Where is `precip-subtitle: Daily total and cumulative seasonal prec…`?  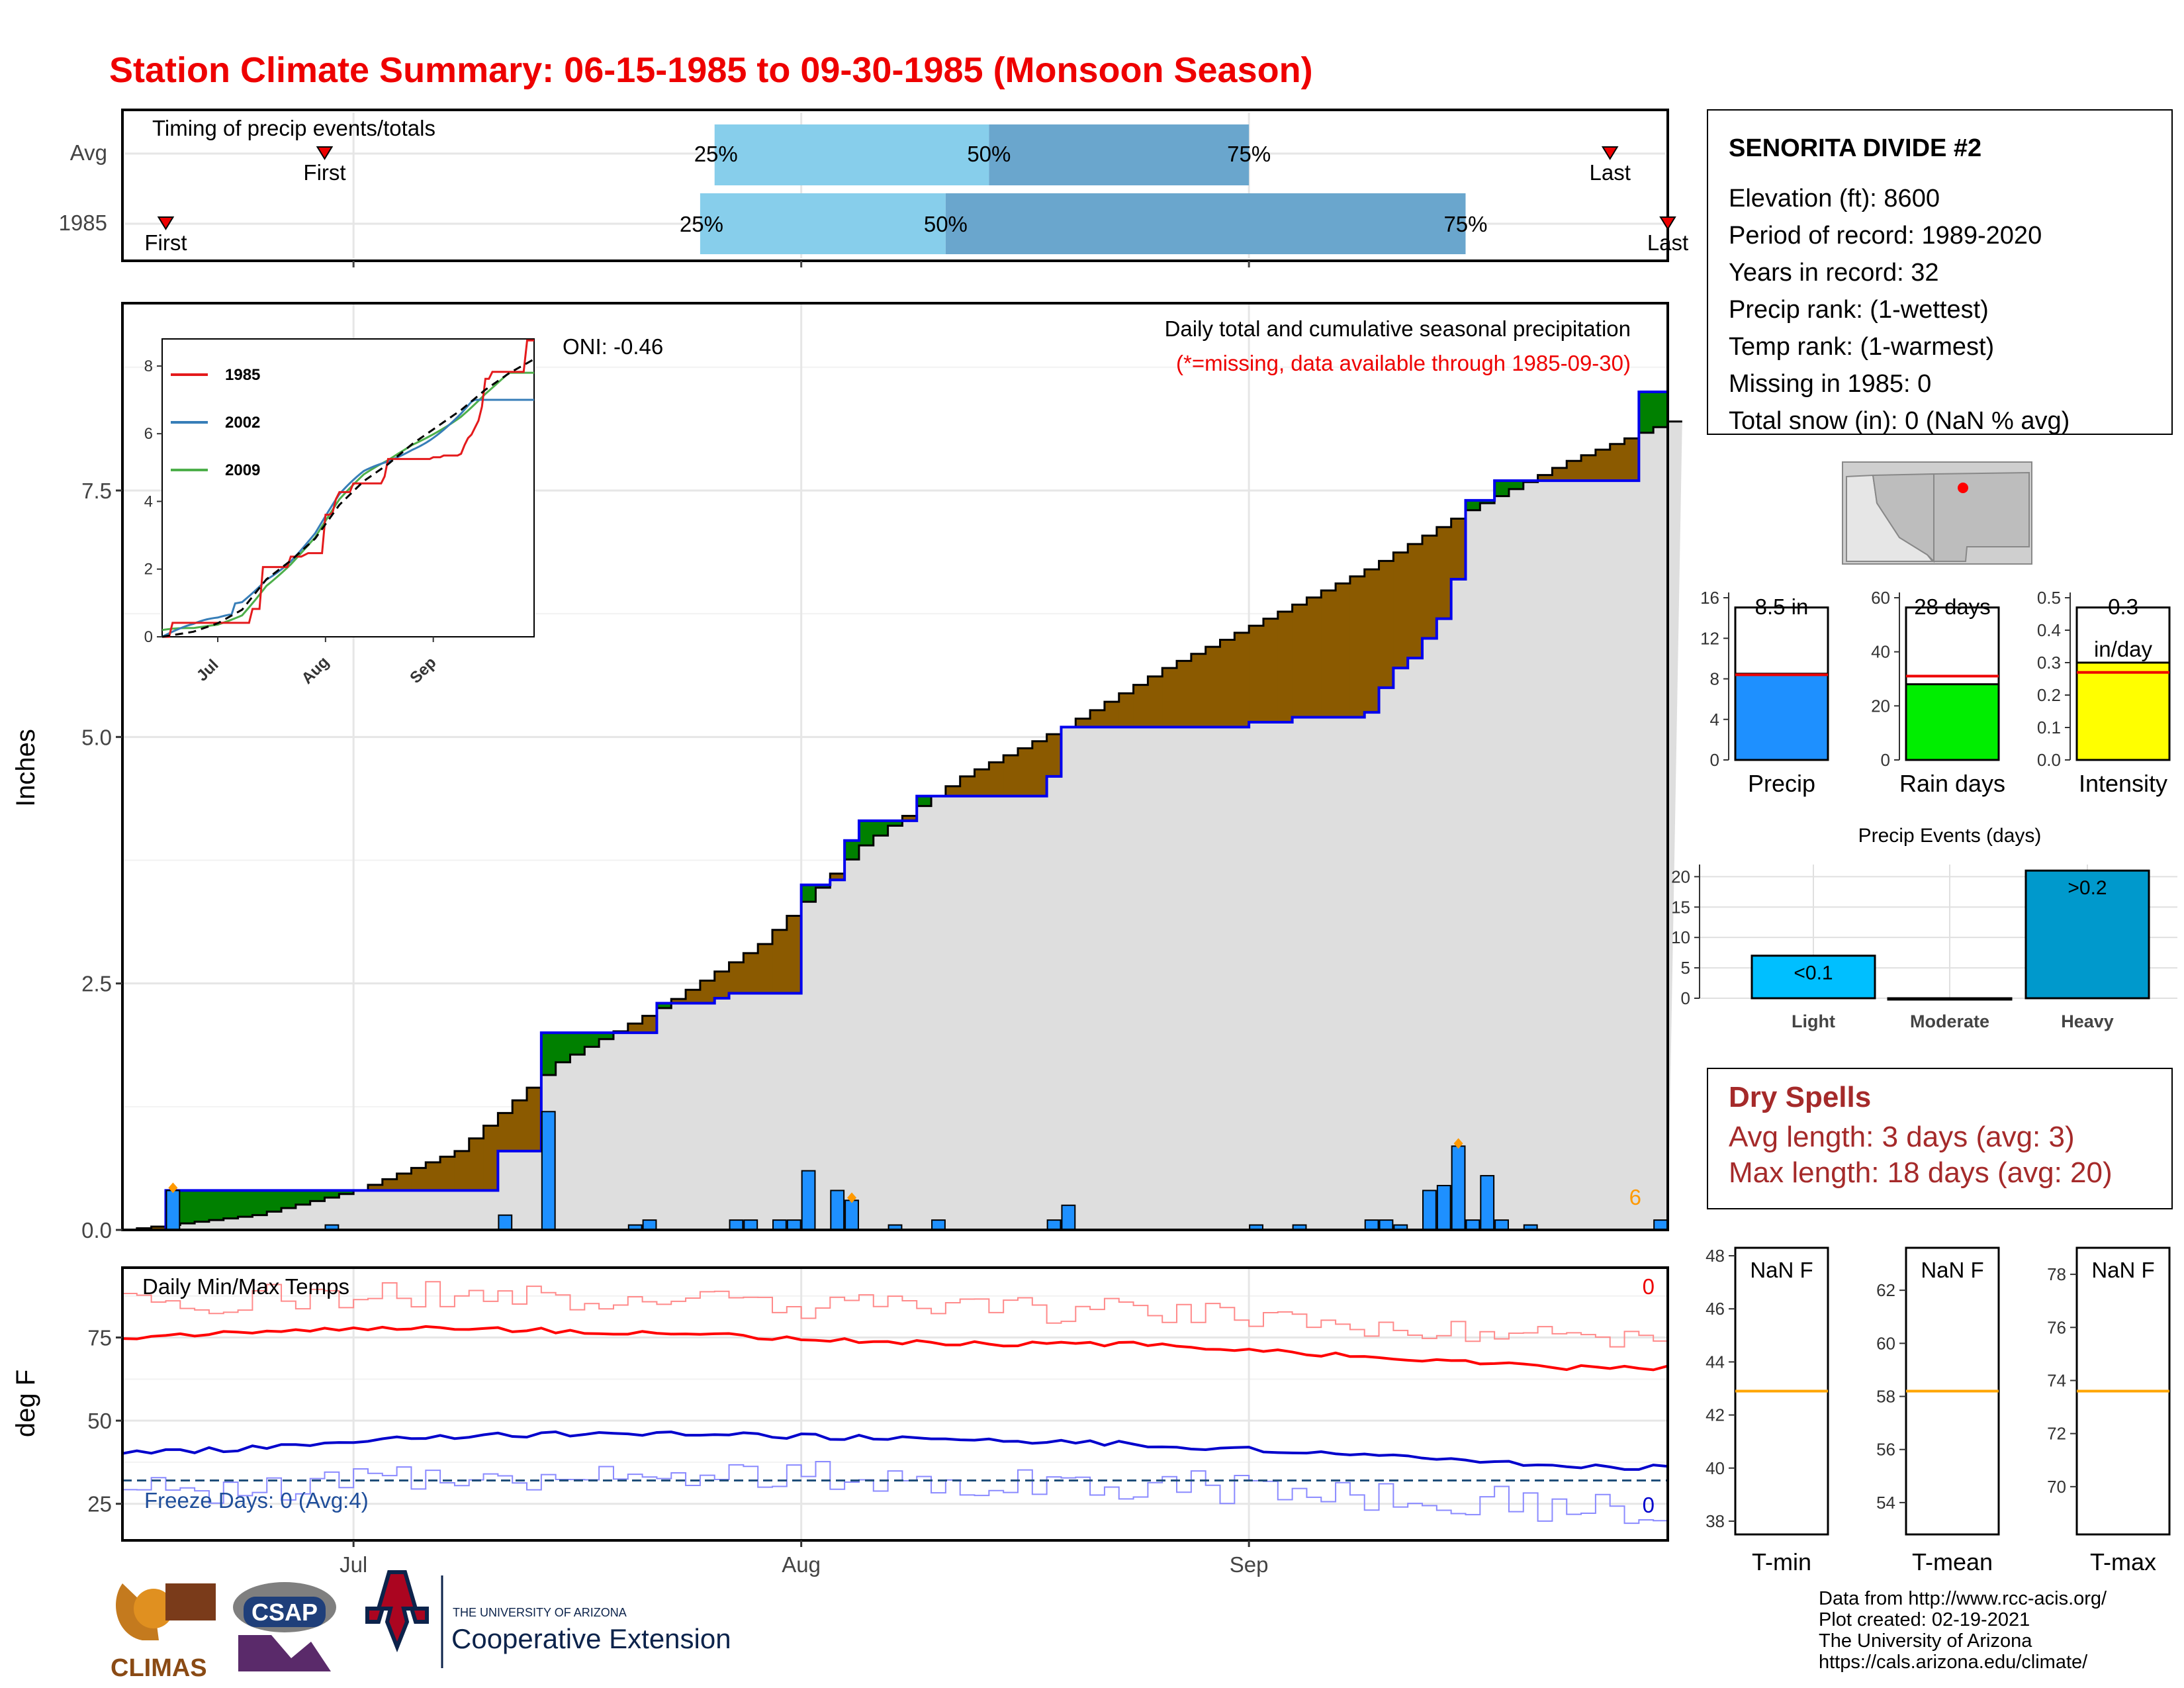 precip-subtitle: Daily total and cumulative seasonal prec… is located at coordinates (1398, 328).